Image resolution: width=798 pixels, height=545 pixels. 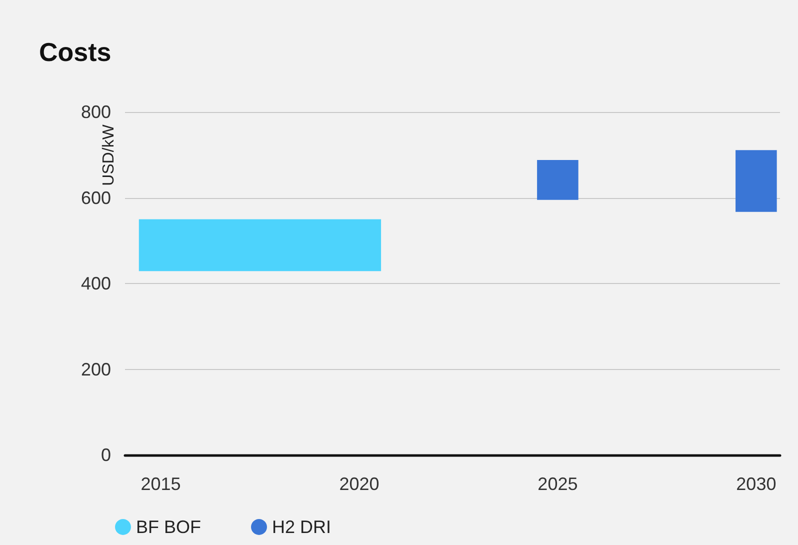 What do you see at coordinates (756, 484) in the screenshot?
I see `x-tick-label: 2030` at bounding box center [756, 484].